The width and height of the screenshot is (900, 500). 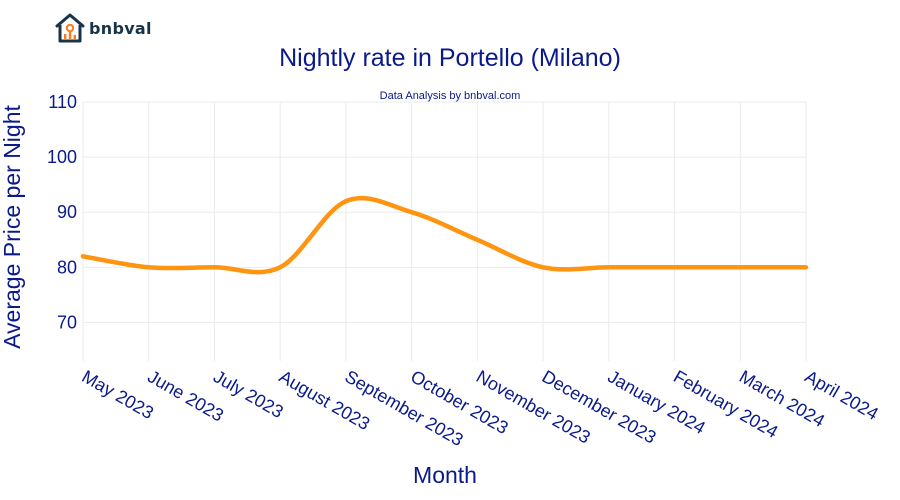 What do you see at coordinates (599, 406) in the screenshot?
I see `x-tick-label: December 2023` at bounding box center [599, 406].